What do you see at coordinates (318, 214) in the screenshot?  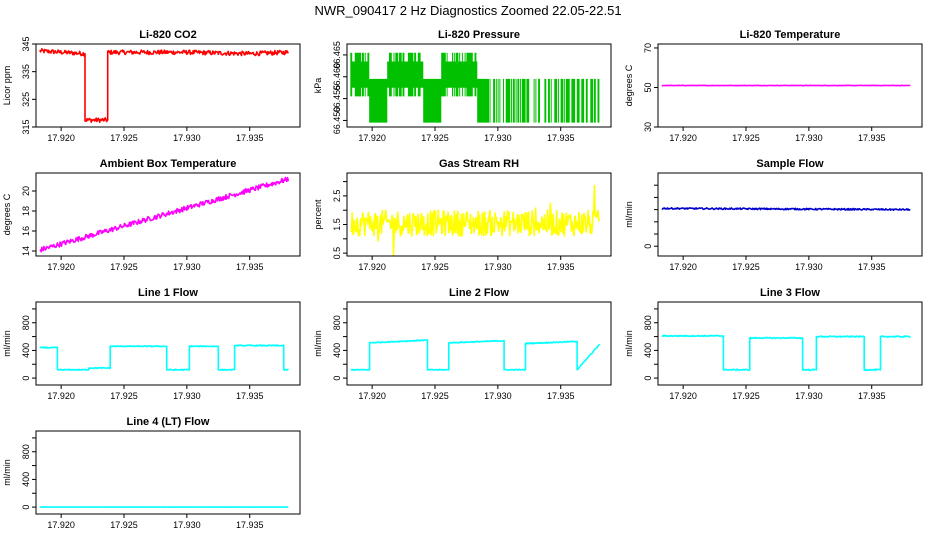 I see `y-axis-label: percent` at bounding box center [318, 214].